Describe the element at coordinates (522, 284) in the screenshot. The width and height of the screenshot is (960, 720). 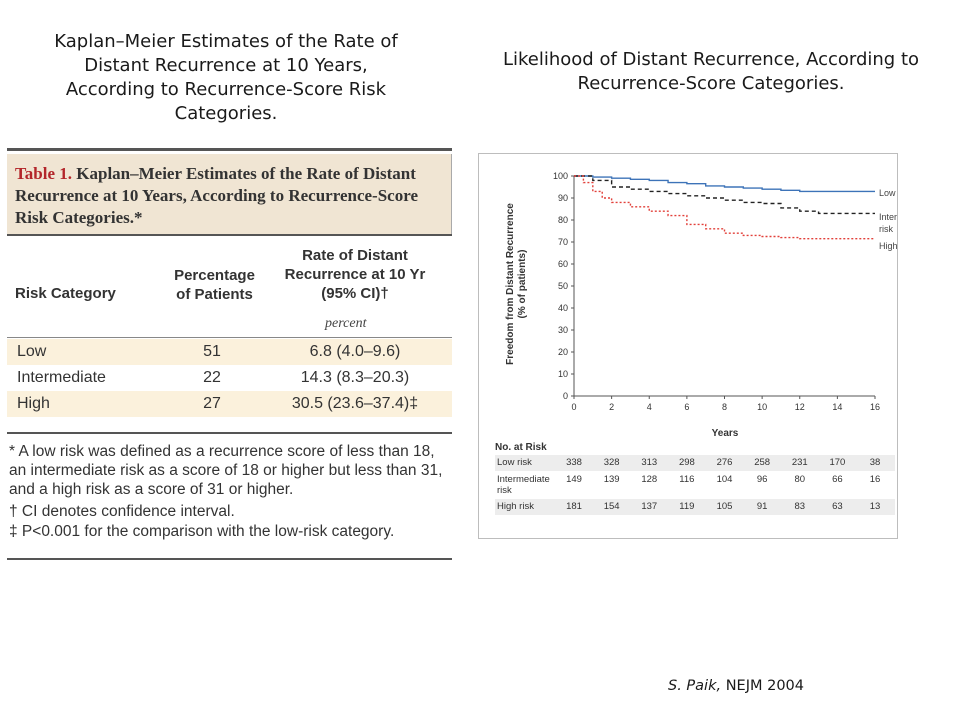
I see `y-axis-subtitle: (% of patients)` at that location.